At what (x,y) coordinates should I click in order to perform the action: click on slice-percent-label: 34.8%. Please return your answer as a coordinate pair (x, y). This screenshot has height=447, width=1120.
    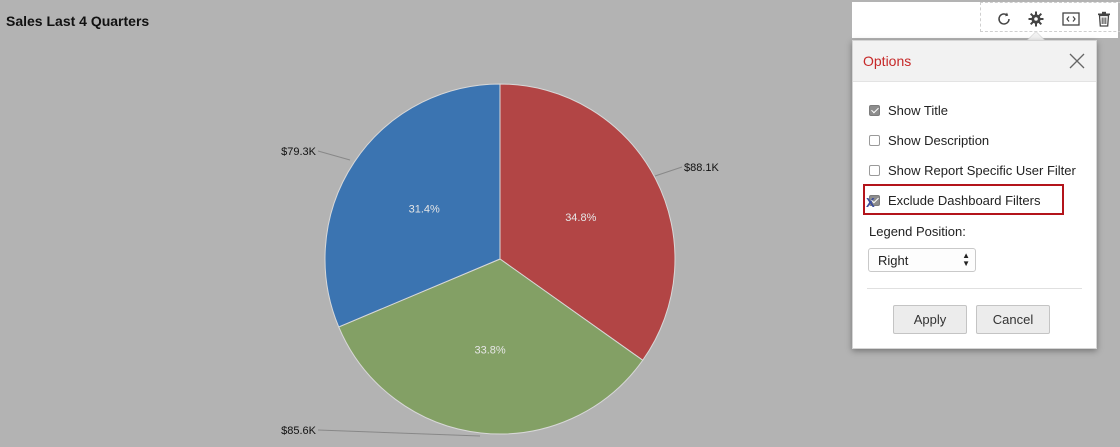
    Looking at the image, I should click on (580, 218).